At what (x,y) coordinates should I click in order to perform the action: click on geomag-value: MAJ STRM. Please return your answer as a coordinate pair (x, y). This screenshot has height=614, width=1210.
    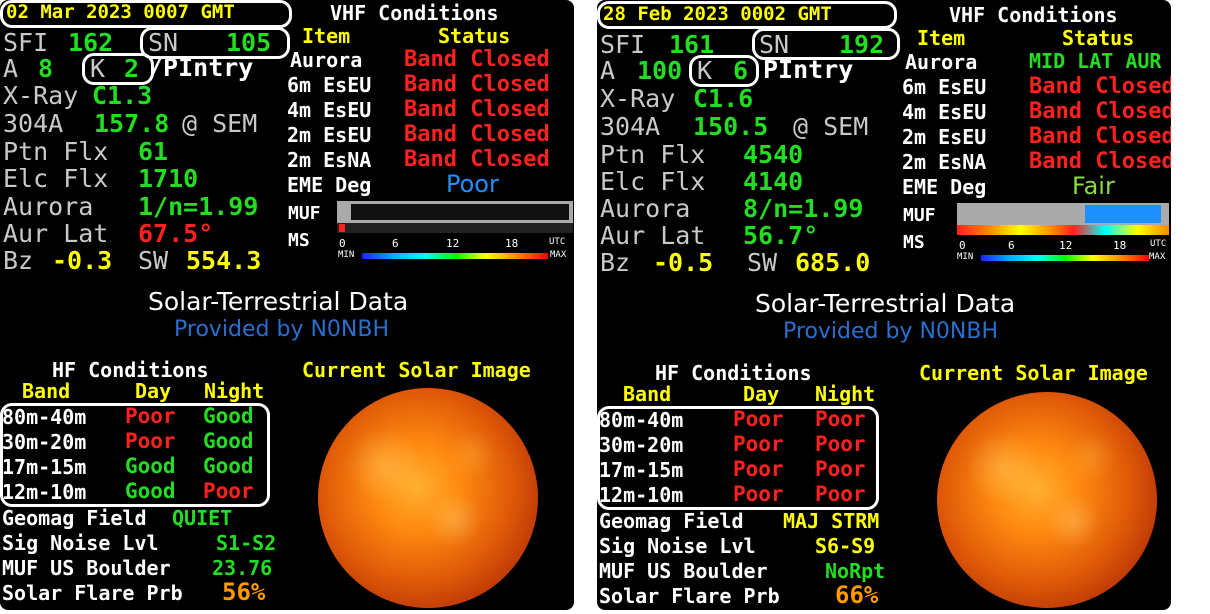
    Looking at the image, I should click on (831, 521).